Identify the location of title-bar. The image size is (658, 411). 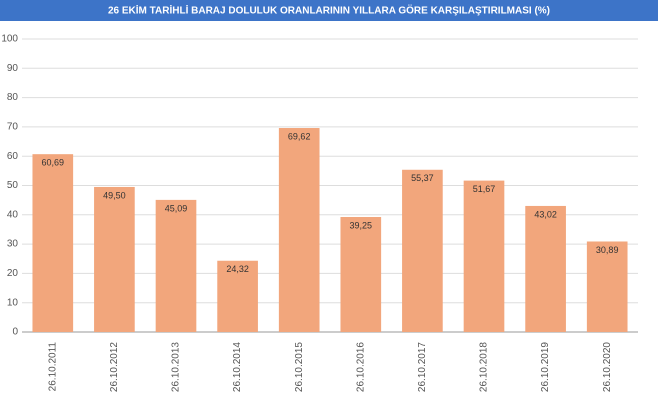
(329, 10).